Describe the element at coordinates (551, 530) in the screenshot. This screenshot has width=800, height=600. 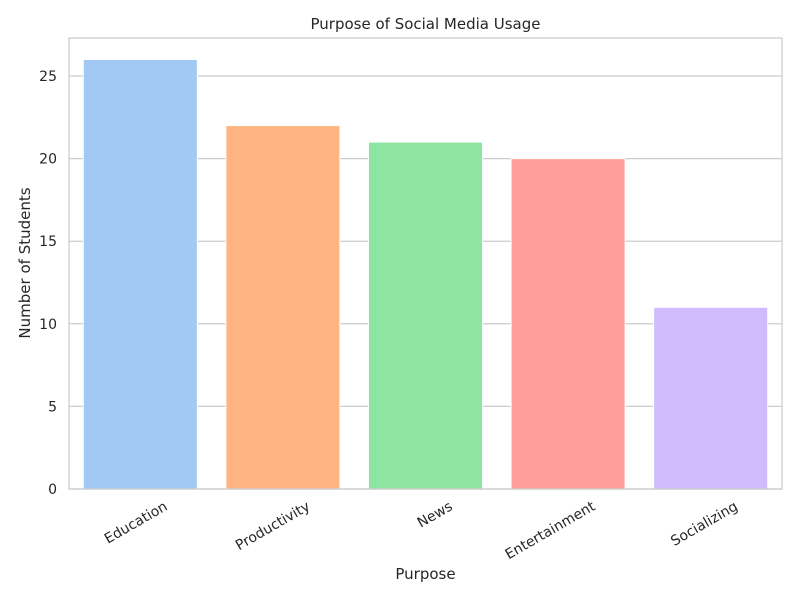
I see `x-tick-label: Entertainment` at that location.